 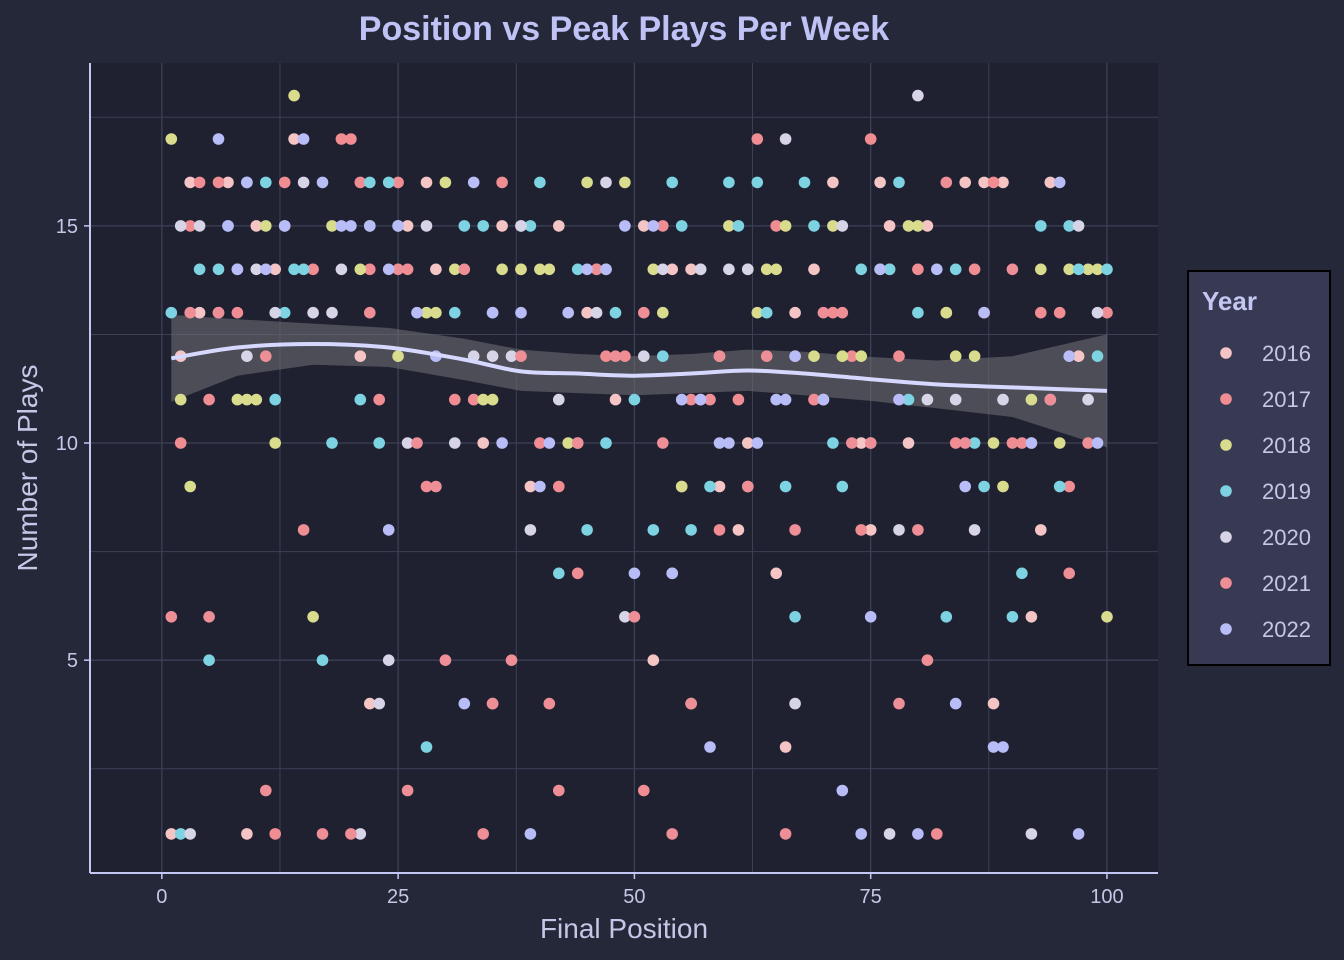 I want to click on legend-item-2021: 2021, so click(x=1265, y=583).